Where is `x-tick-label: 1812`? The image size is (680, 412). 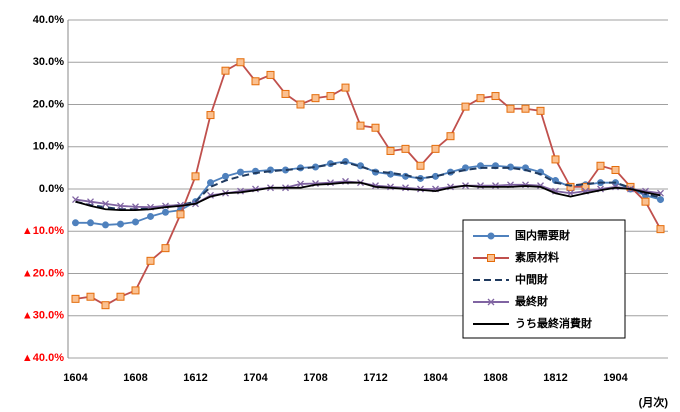
x-tick-label: 1812 is located at coordinates (555, 378).